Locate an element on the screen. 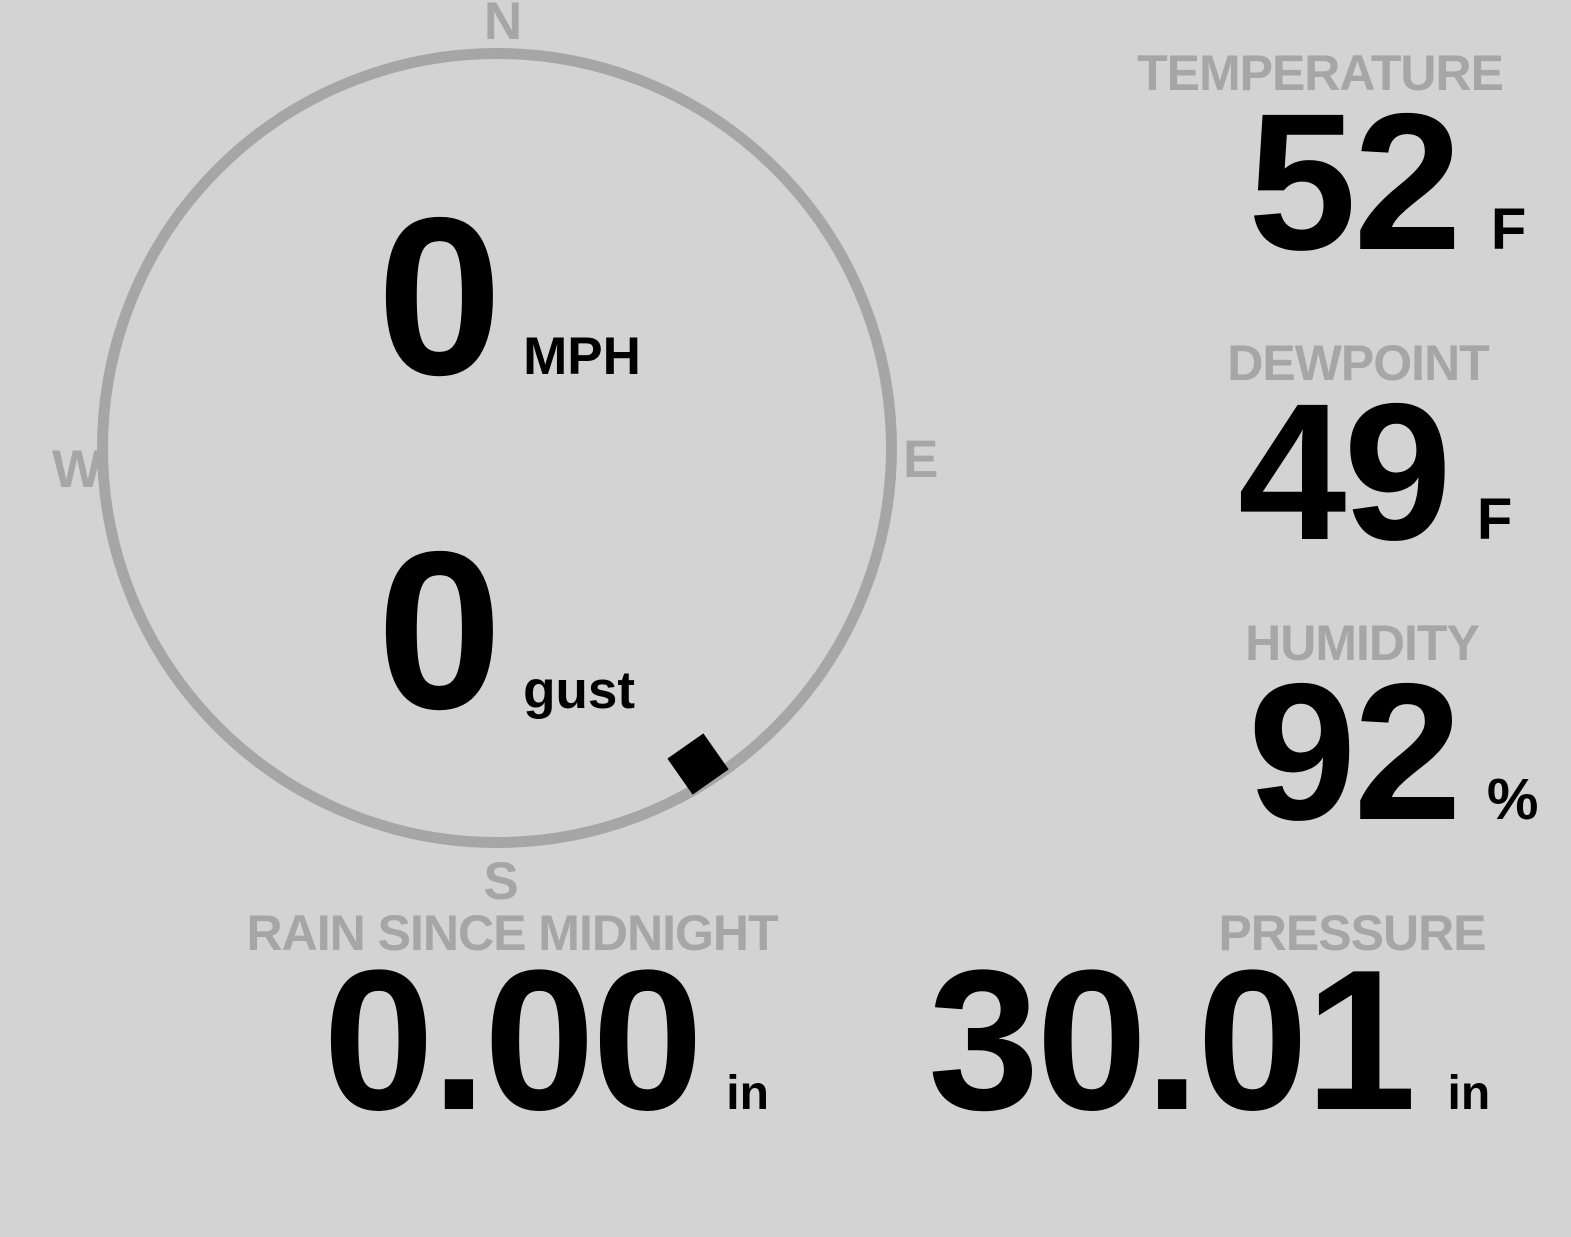  rain-label: RAIN SINCE MIDNIGHT is located at coordinates (512, 933).